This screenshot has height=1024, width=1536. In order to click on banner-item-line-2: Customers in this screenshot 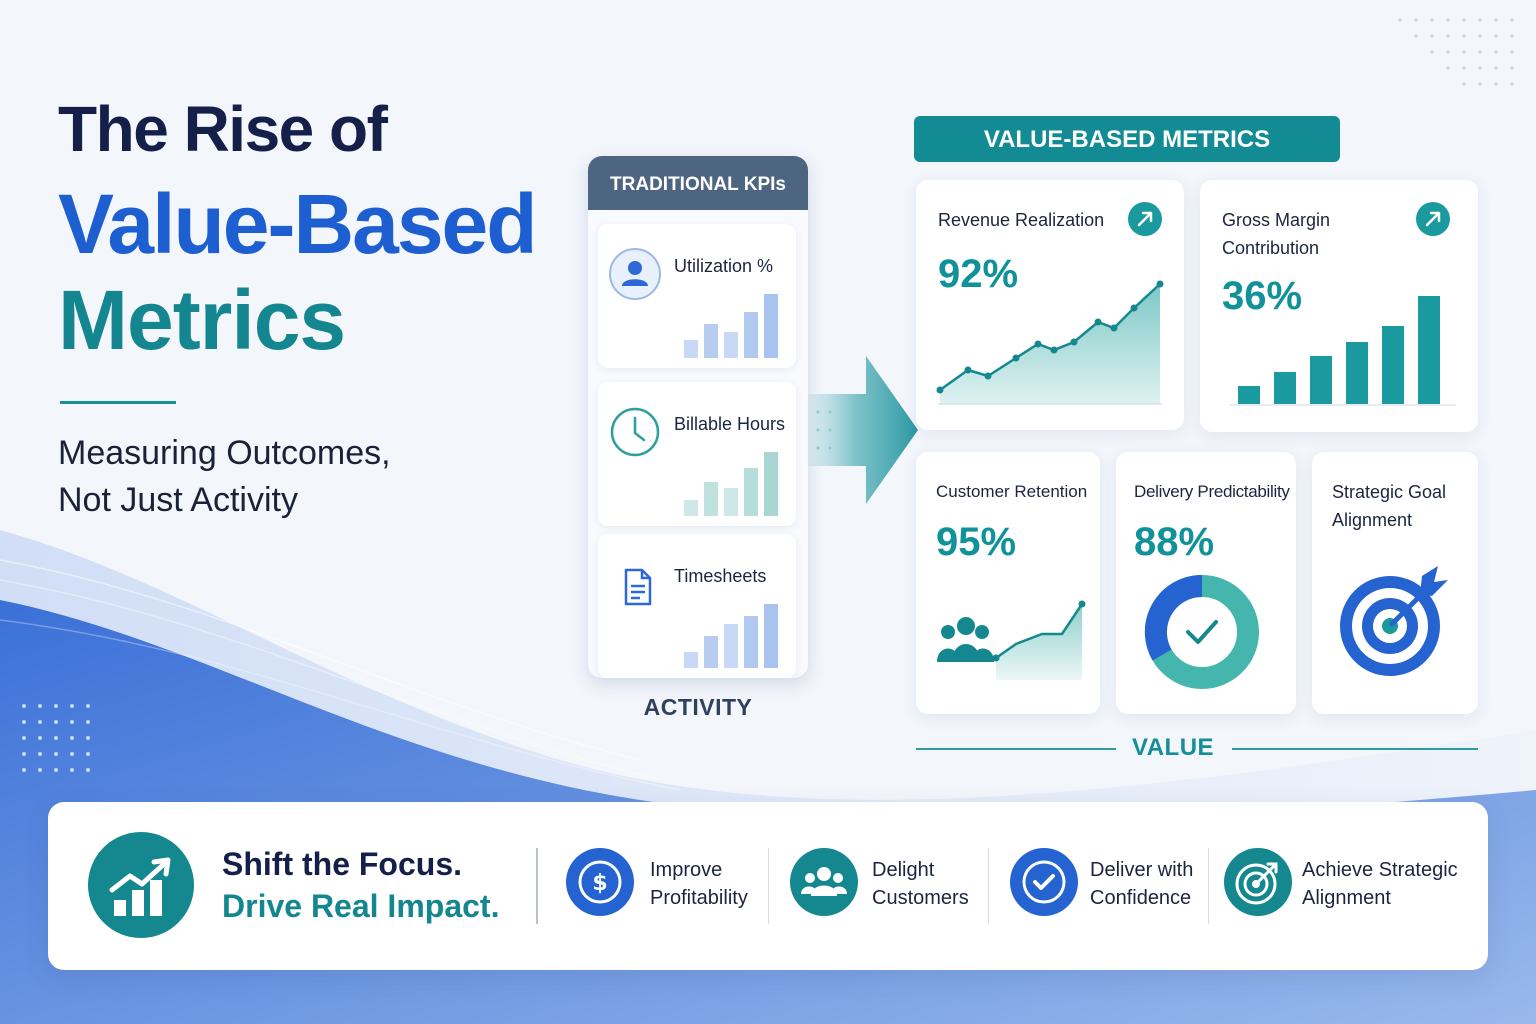, I will do `click(920, 898)`.